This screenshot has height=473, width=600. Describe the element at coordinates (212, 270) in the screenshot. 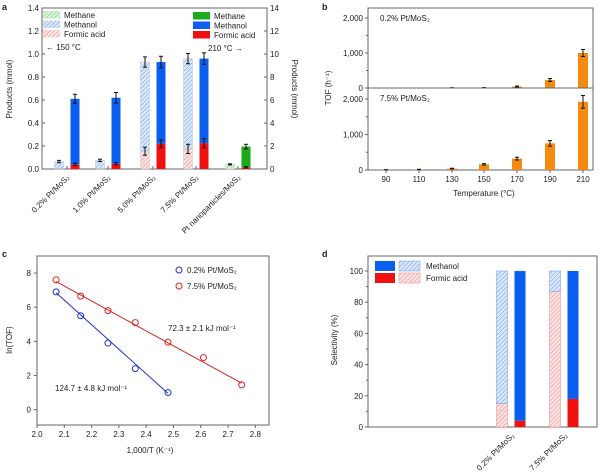

I see `c-legend-label: 0.2% Pt/MoS₂` at that location.